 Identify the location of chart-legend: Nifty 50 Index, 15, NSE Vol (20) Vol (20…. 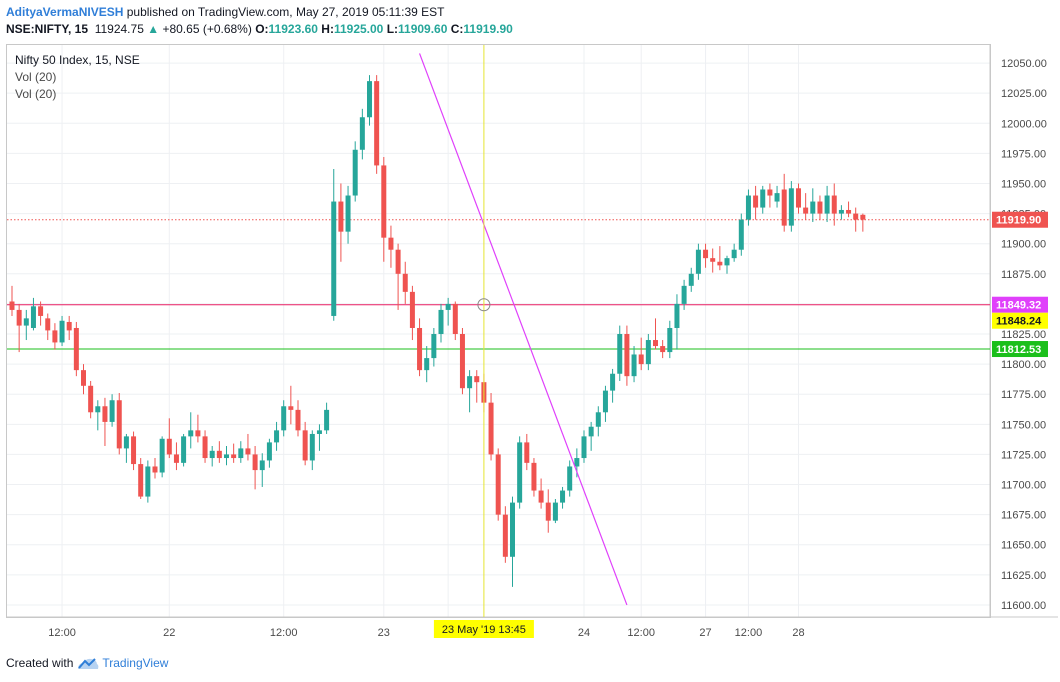
(77, 77).